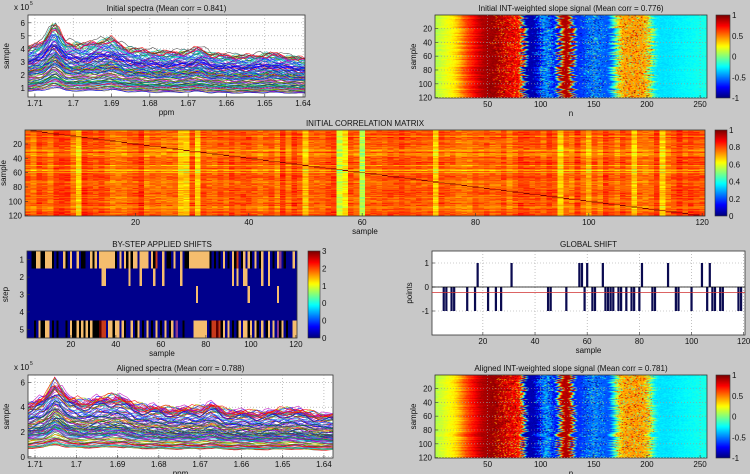 Image resolution: width=750 pixels, height=474 pixels. I want to click on colorbar-tick-label: 1, so click(731, 130).